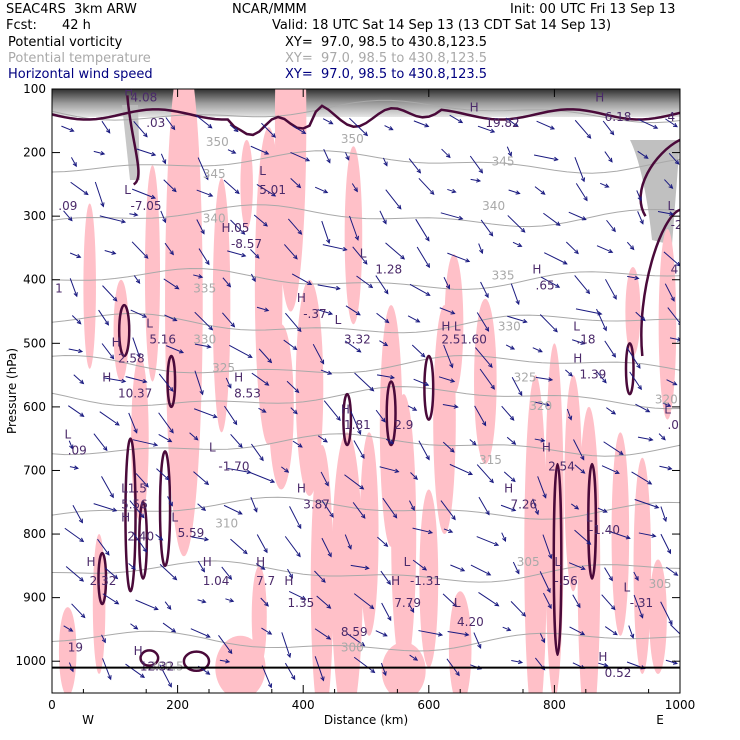  What do you see at coordinates (666, 400) in the screenshot?
I see `theta-label: 320` at bounding box center [666, 400].